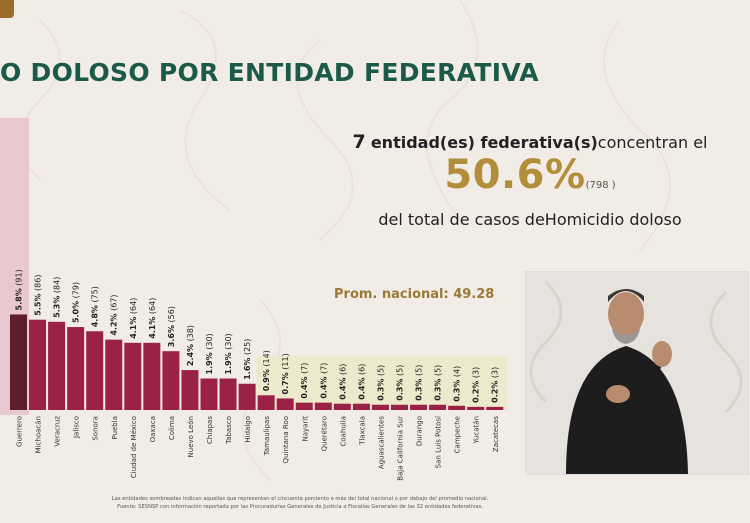  Describe the element at coordinates (484, 142) in the screenshot. I see `summary-entities: entidad(es) federativa(s)` at that location.